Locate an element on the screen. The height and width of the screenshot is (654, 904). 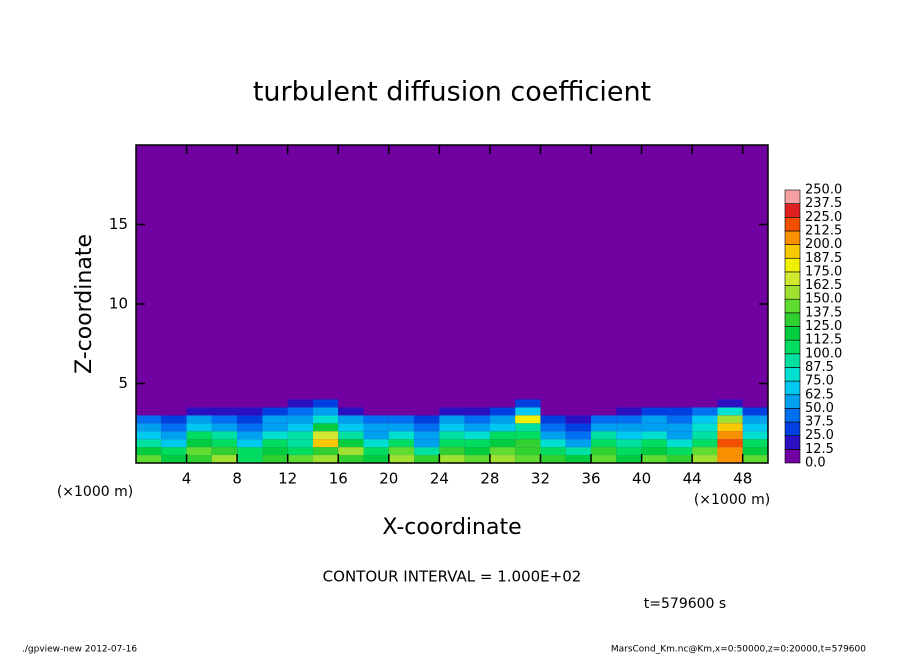
colorbar-label: 100.0 is located at coordinates (823, 353).